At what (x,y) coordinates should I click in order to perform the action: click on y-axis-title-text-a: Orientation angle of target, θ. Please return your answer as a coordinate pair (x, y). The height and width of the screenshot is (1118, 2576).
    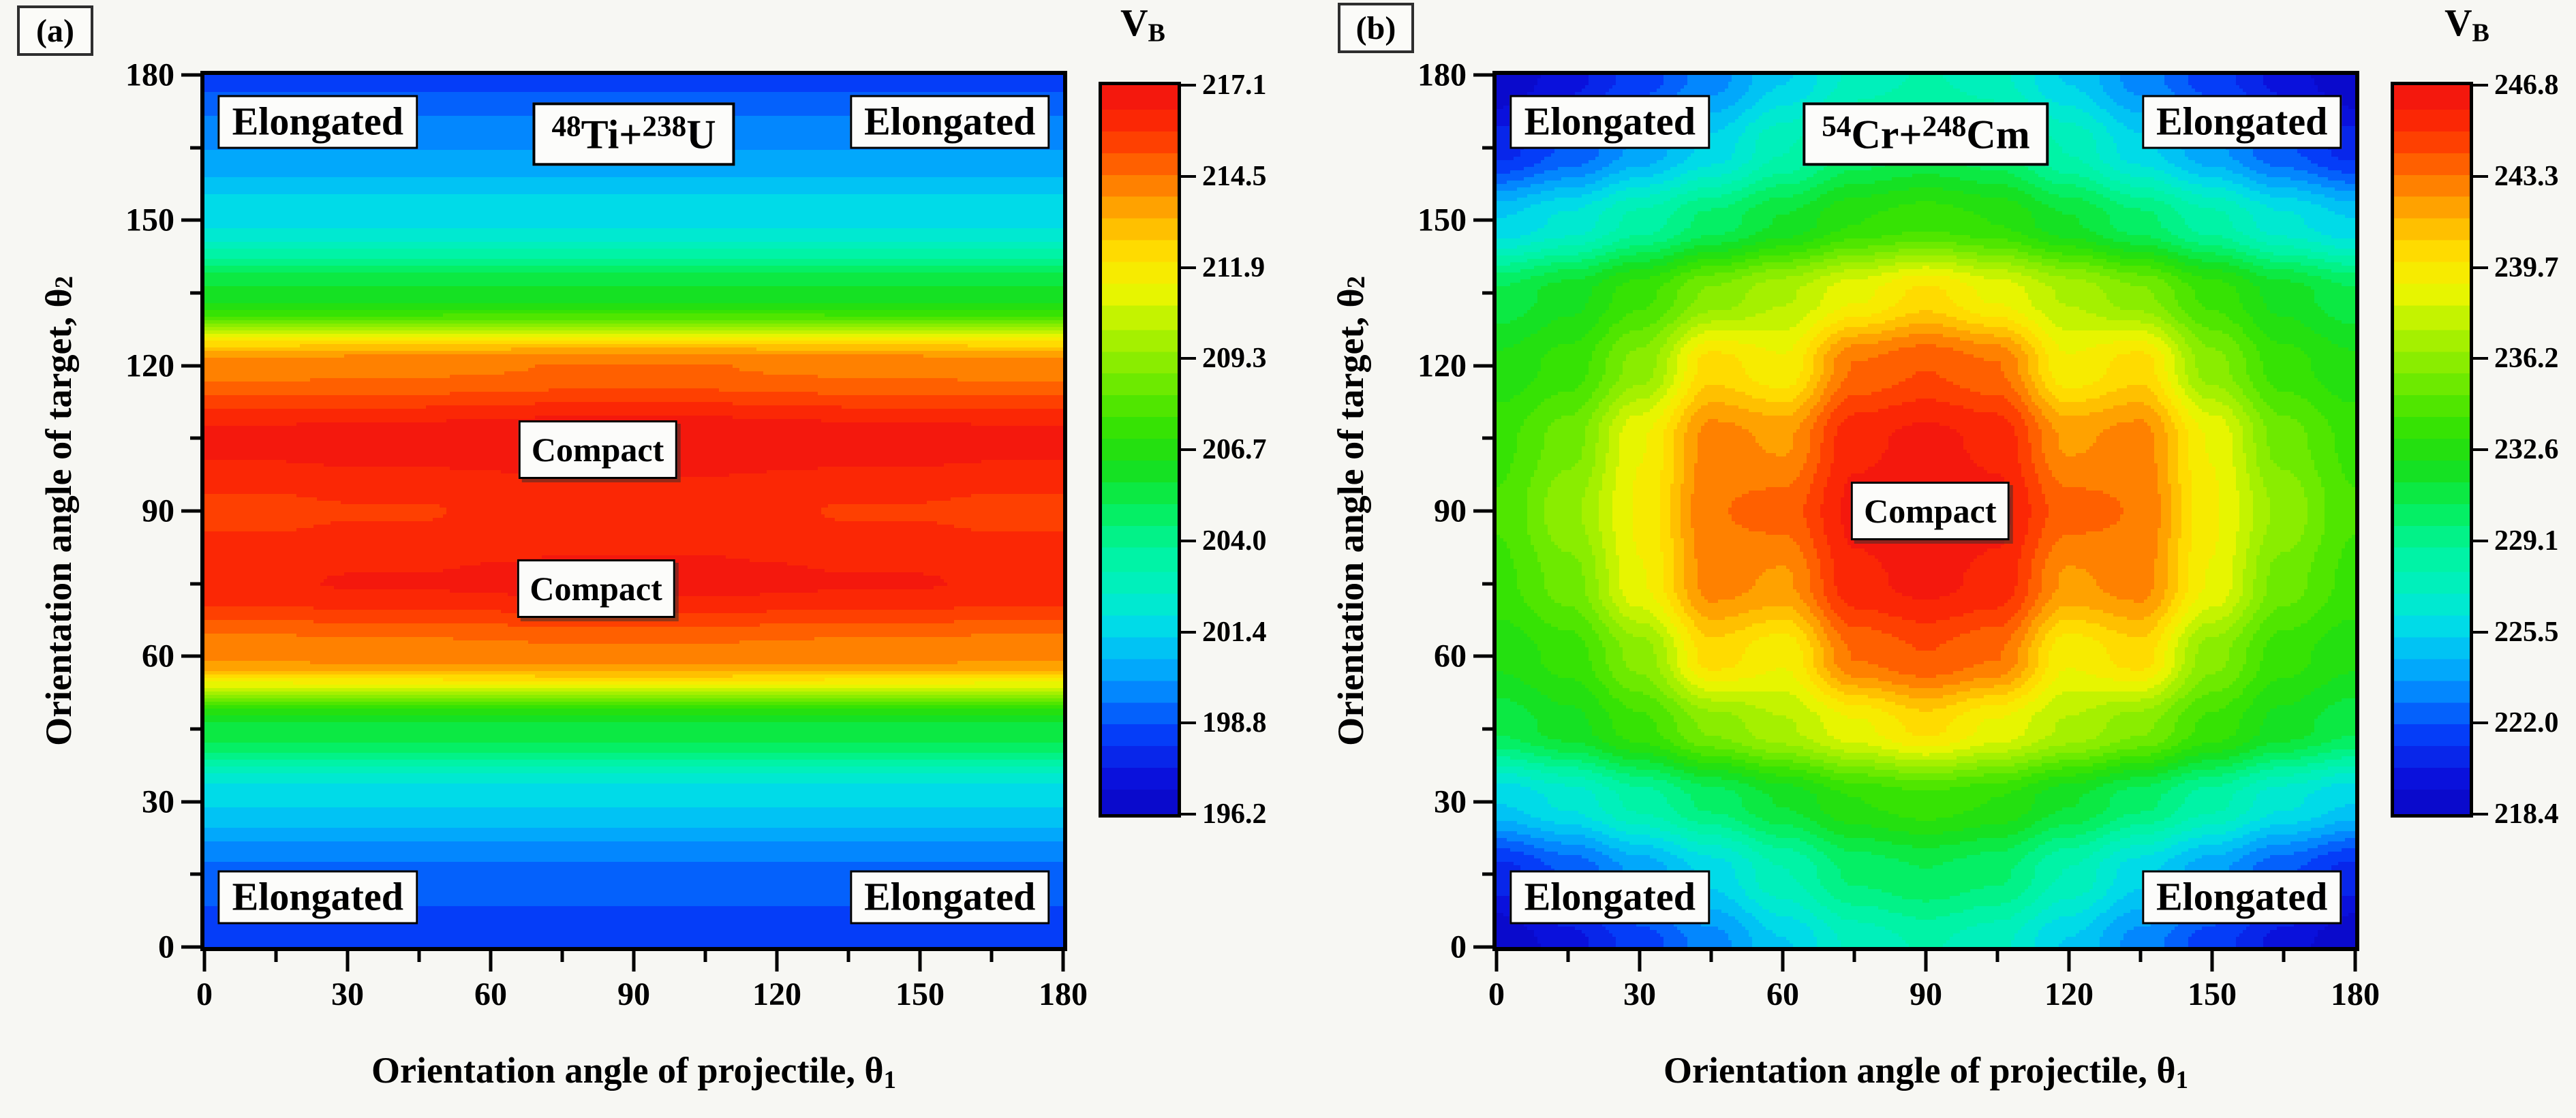
    Looking at the image, I should click on (58, 517).